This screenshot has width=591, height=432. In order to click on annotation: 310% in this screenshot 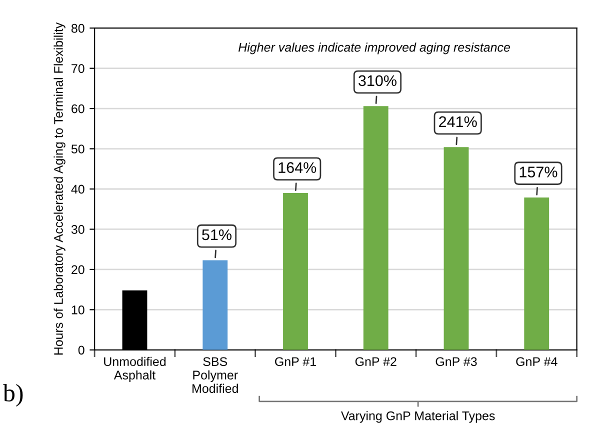, I will do `click(377, 80)`.